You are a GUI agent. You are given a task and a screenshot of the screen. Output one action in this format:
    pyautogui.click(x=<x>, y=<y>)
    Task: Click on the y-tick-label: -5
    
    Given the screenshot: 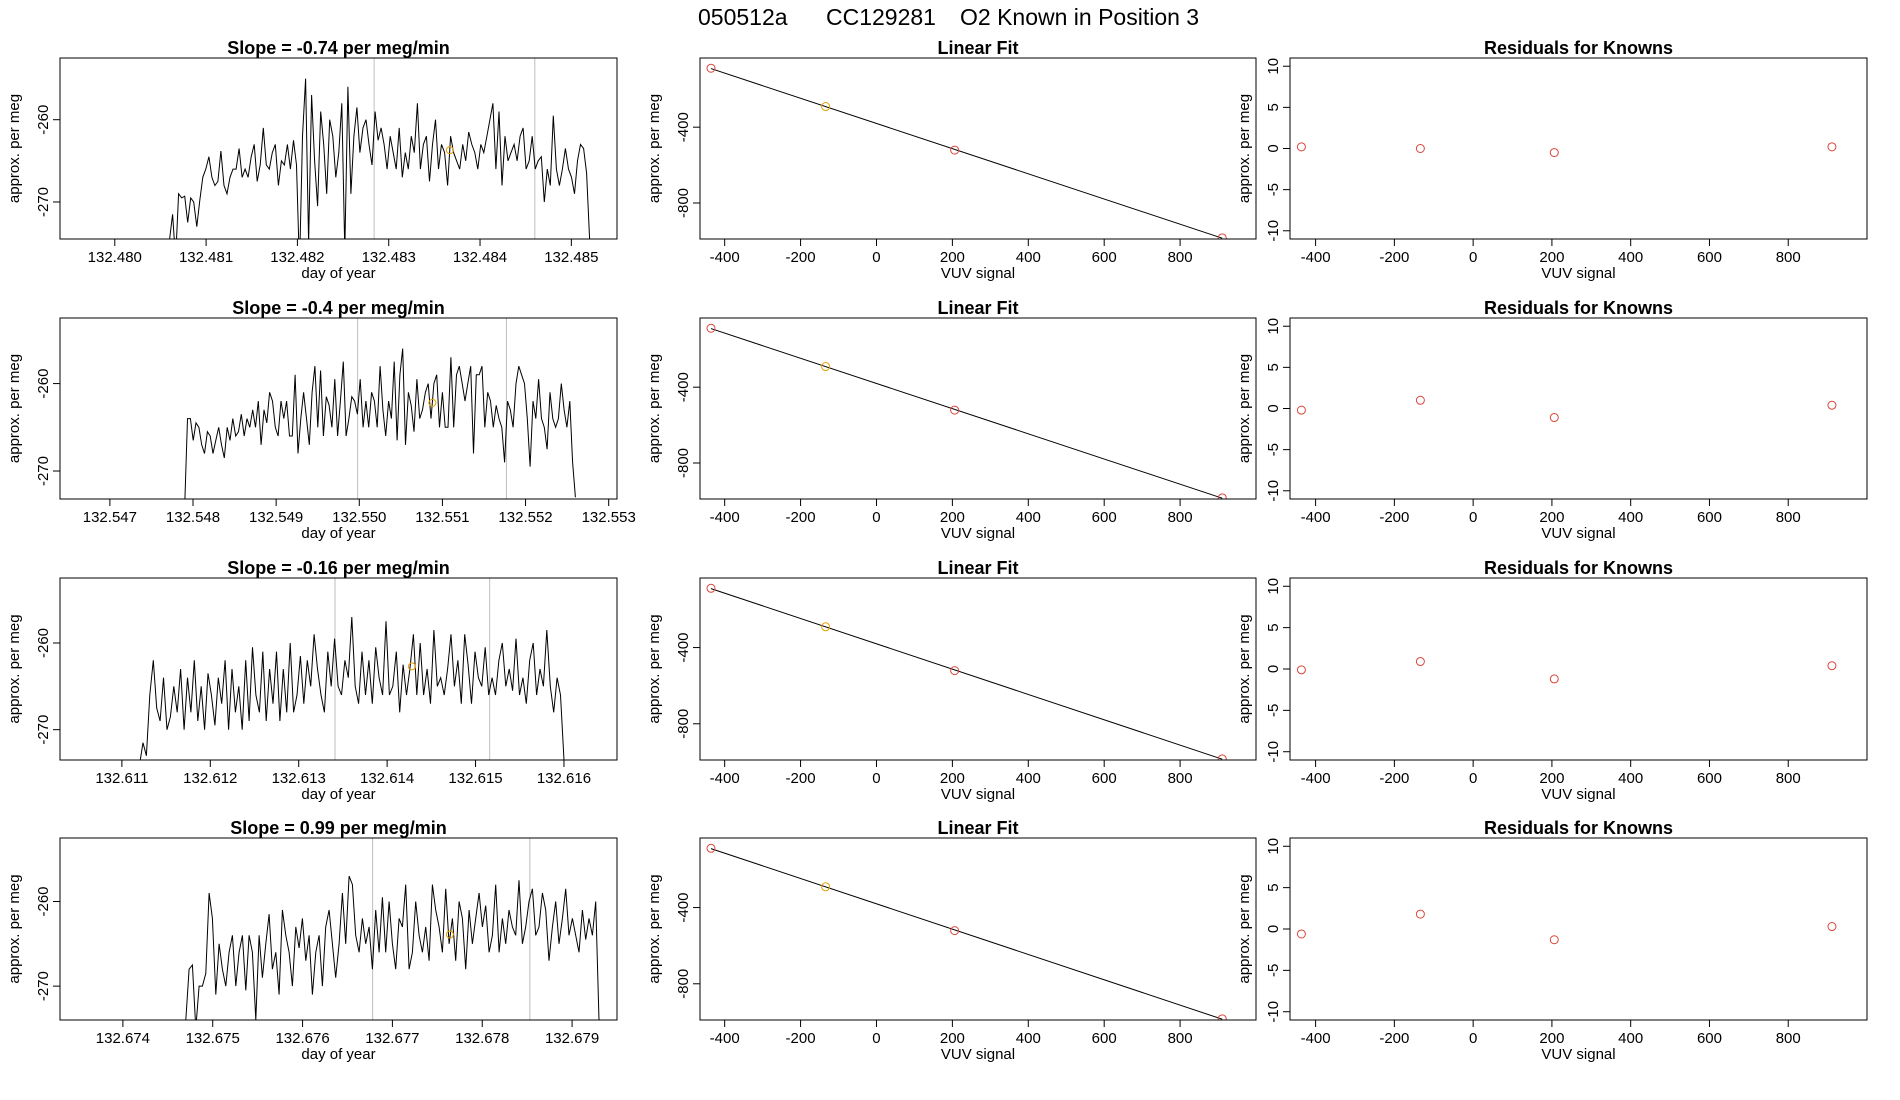 What is the action you would take?
    pyautogui.click(x=1273, y=970)
    